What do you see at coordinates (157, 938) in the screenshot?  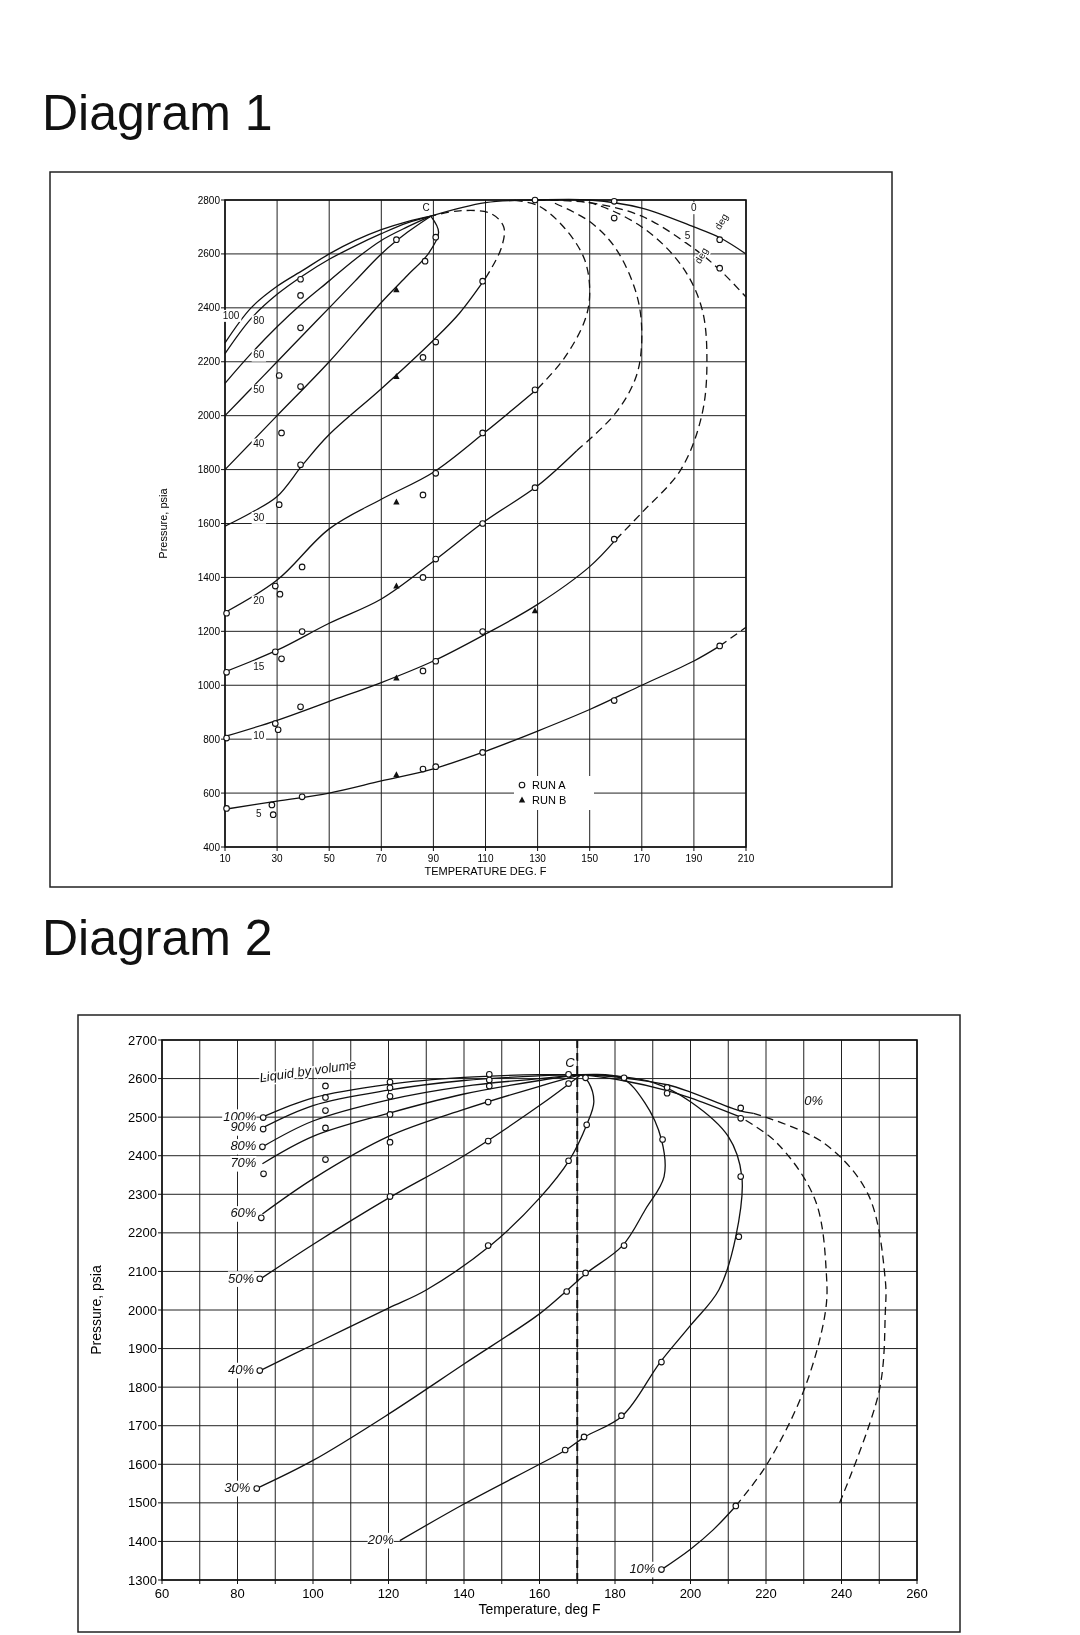 I see `chart-title: Diagram 2` at bounding box center [157, 938].